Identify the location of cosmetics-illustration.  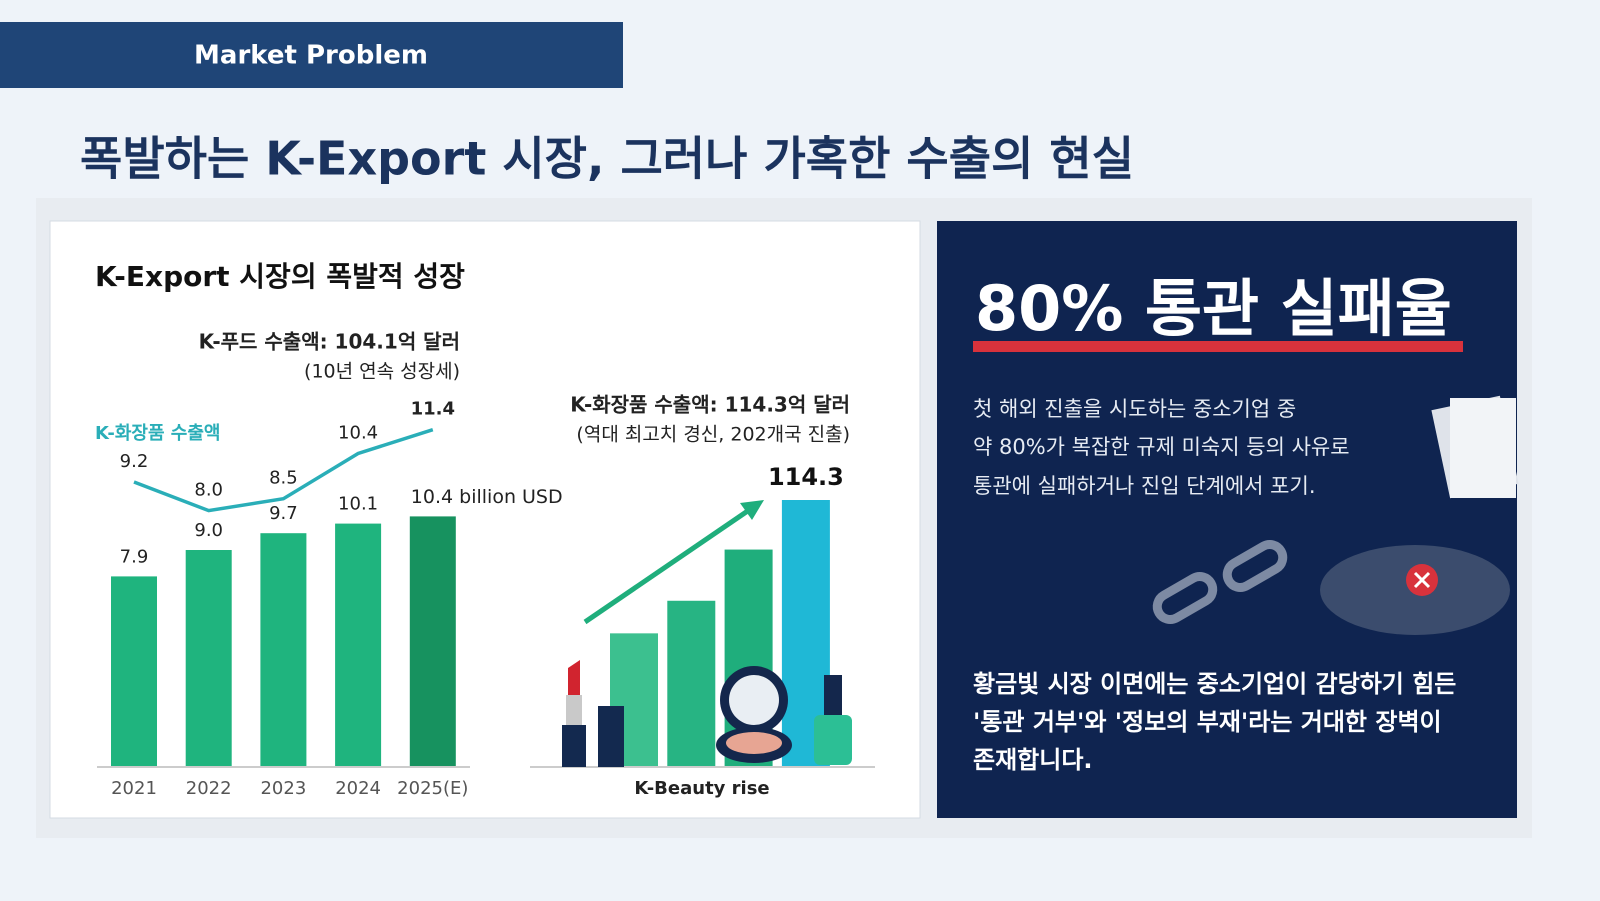
(707, 713).